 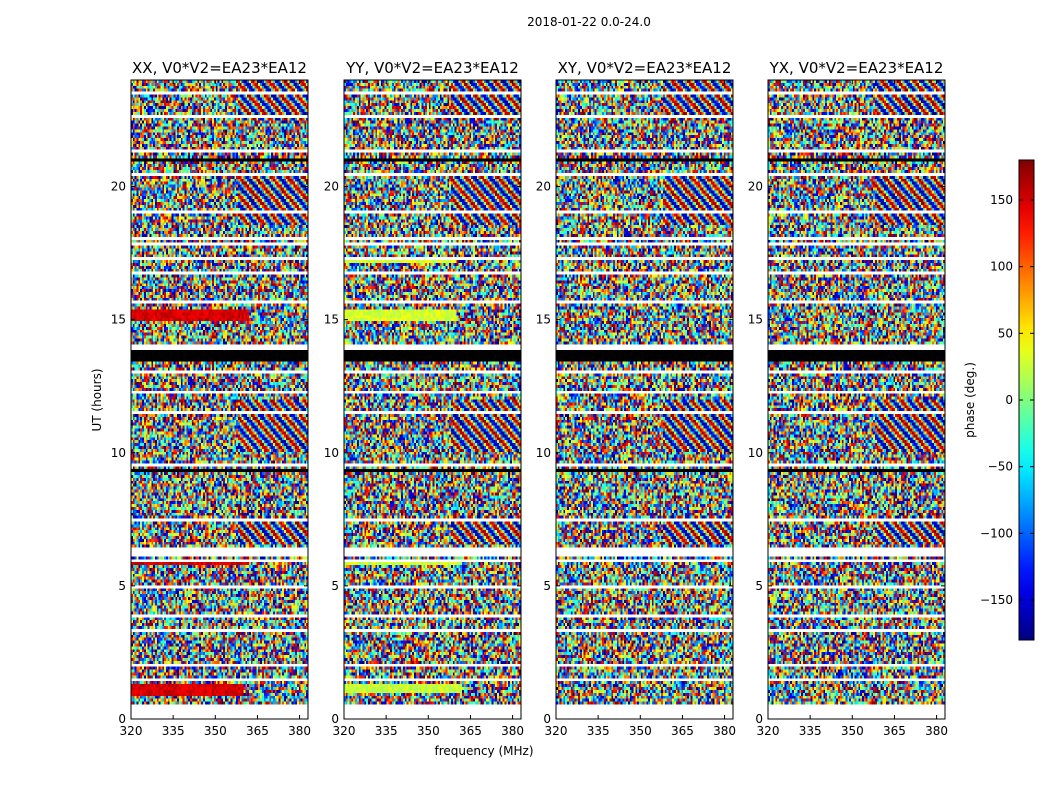 What do you see at coordinates (970, 400) in the screenshot?
I see `colorbar-label: phase (deg.)` at bounding box center [970, 400].